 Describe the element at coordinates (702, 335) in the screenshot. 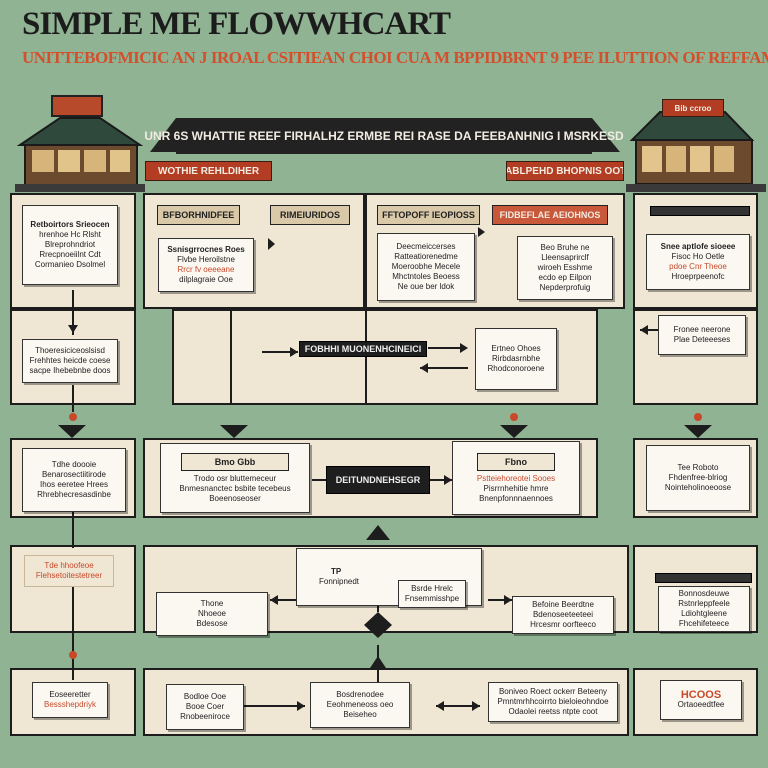

I see `process-card: Fronee neerone Plae Deteeeses` at that location.